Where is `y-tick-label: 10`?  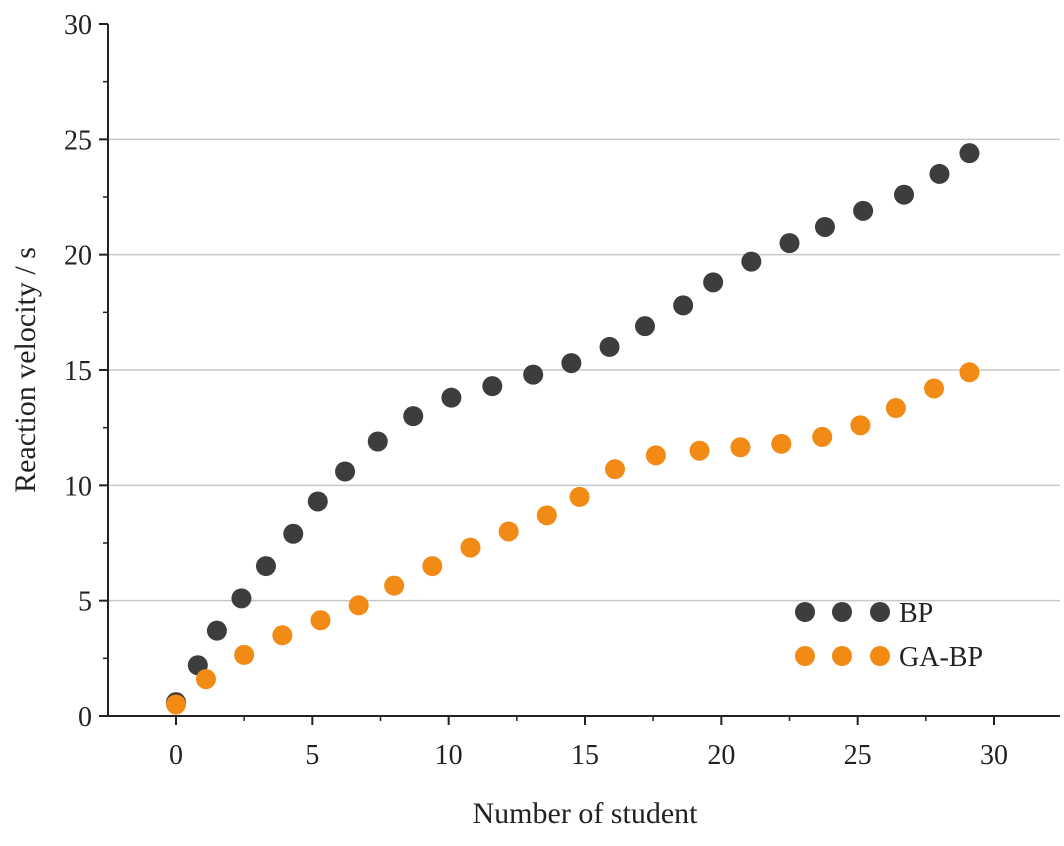 y-tick-label: 10 is located at coordinates (78, 486).